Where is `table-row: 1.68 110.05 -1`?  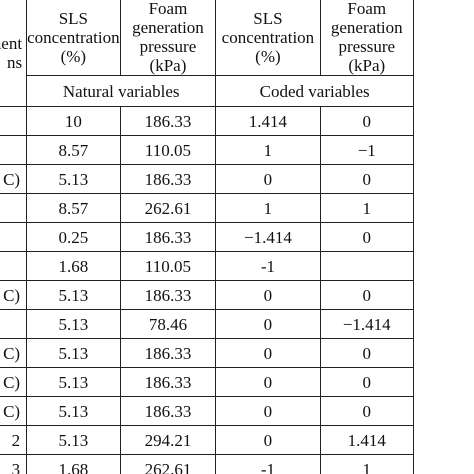 table-row: 1.68 110.05 -1 is located at coordinates (207, 266).